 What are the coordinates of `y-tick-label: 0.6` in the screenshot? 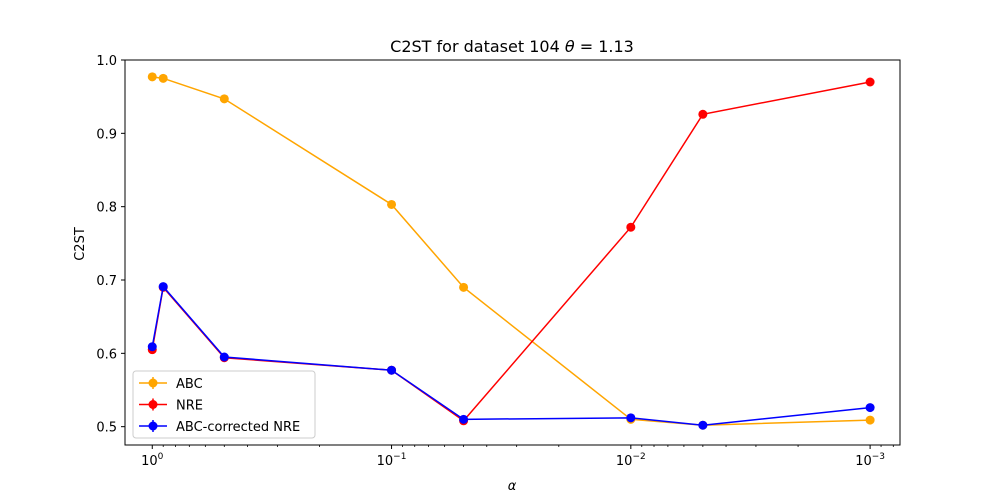 It's located at (106, 354).